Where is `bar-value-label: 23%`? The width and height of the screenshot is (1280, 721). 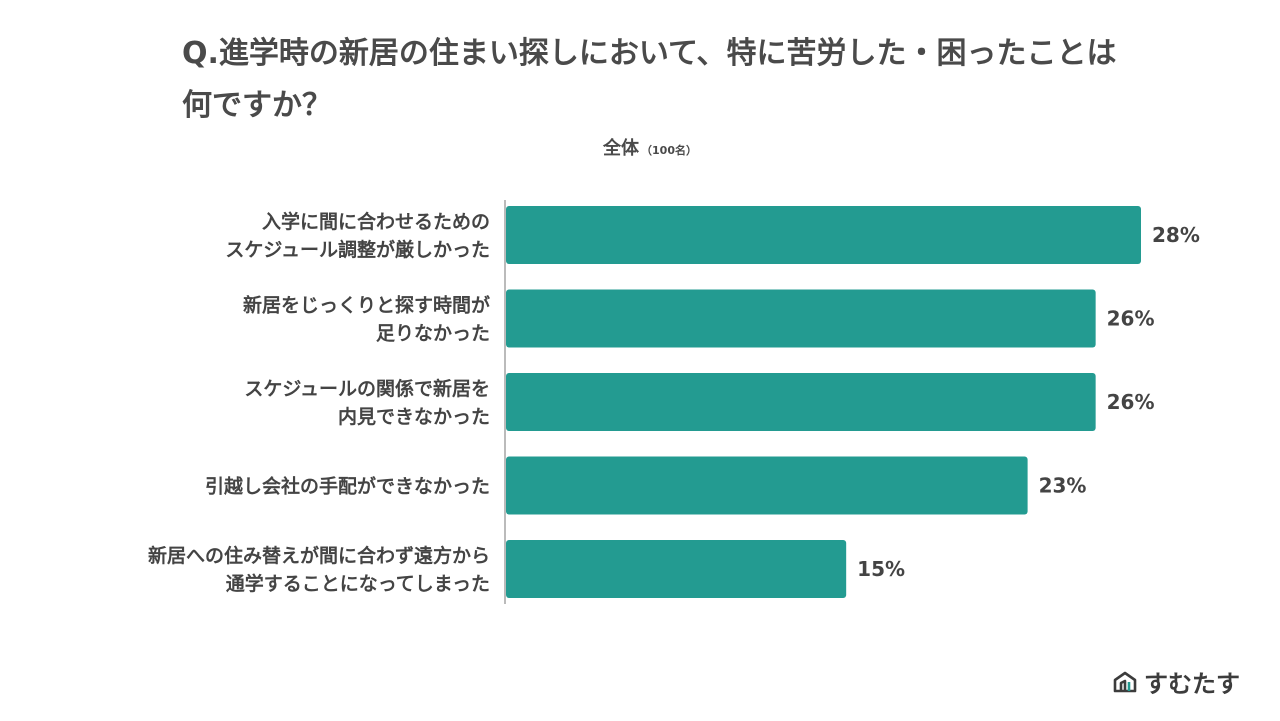
bar-value-label: 23% is located at coordinates (1063, 486).